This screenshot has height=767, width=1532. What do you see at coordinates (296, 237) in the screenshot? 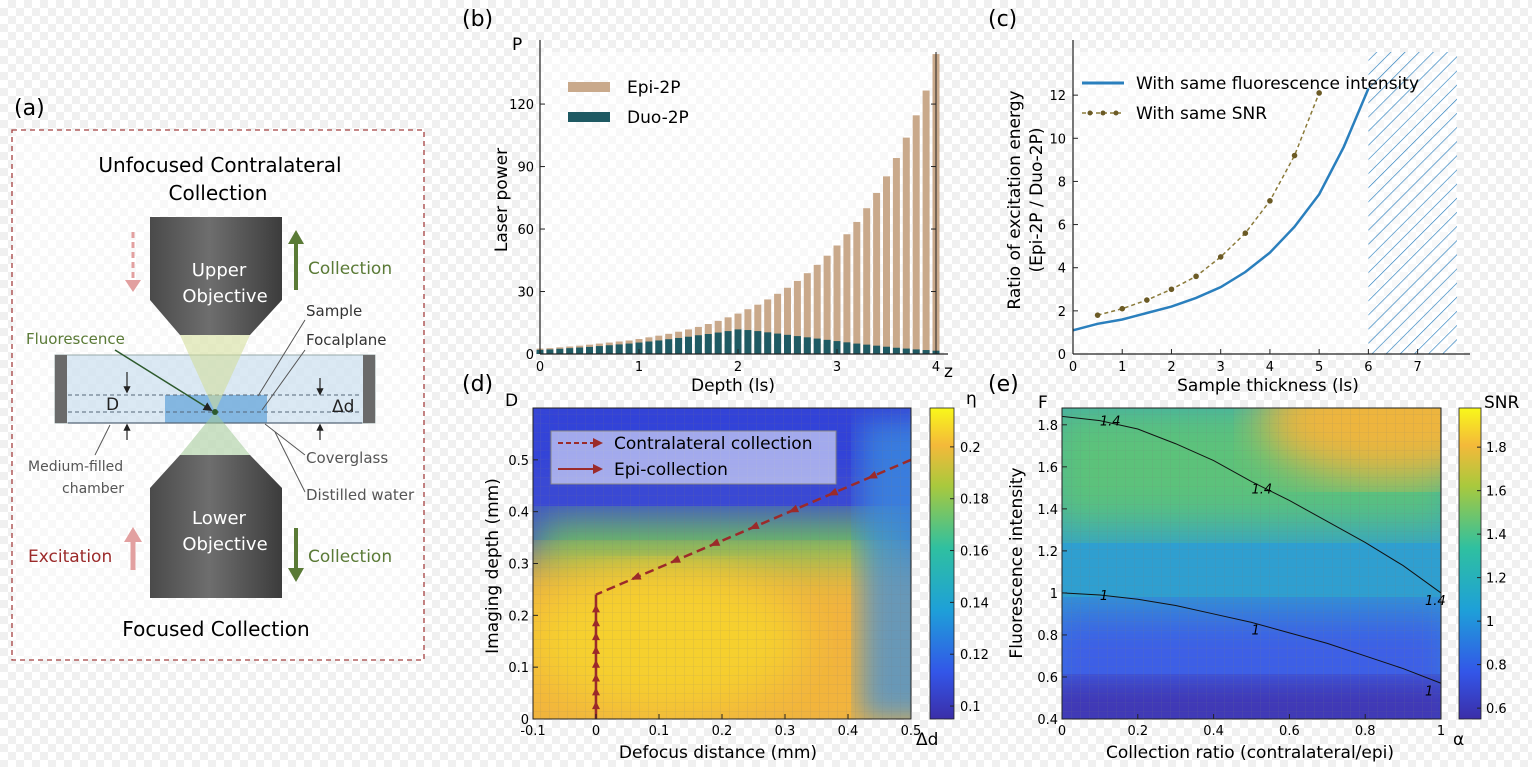
I see `collection-top-arrowhead` at bounding box center [296, 237].